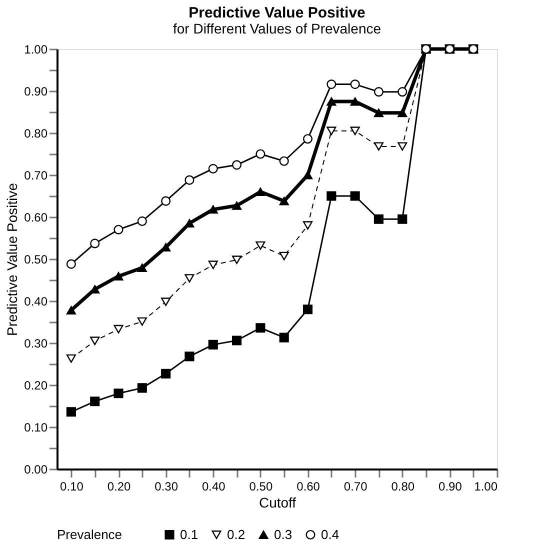  Describe the element at coordinates (356, 487) in the screenshot. I see `x-tick-label: 0.70` at that location.